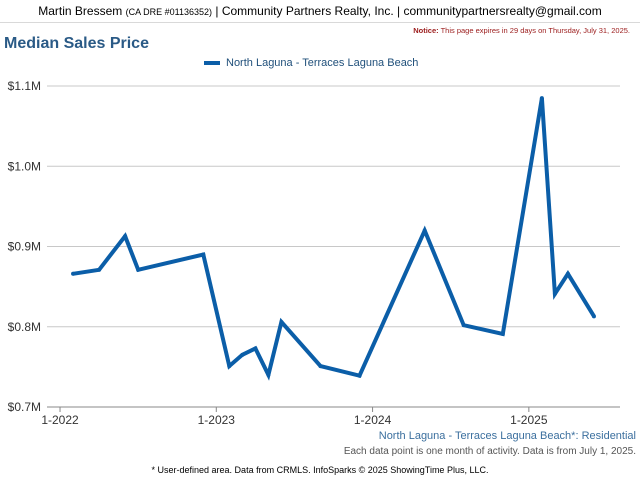 This screenshot has height=480, width=640. I want to click on y-tick-label: $1.0M, so click(24, 166).